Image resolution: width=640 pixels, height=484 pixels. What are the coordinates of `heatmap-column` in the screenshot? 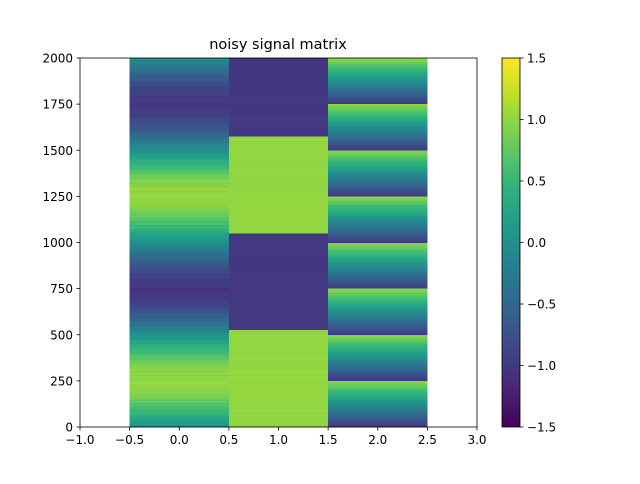 It's located at (278, 243).